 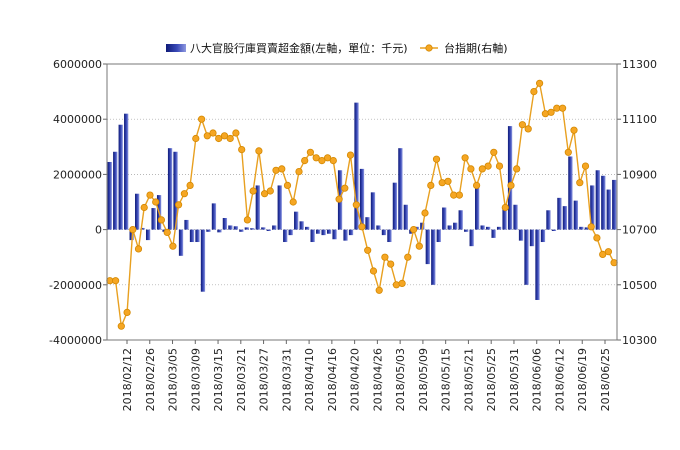 What do you see at coordinates (337, 48) in the screenshot?
I see `legend: 八大官股行庫買賣超金額(左軸，單位：千元) 台指期(右軸)` at bounding box center [337, 48].